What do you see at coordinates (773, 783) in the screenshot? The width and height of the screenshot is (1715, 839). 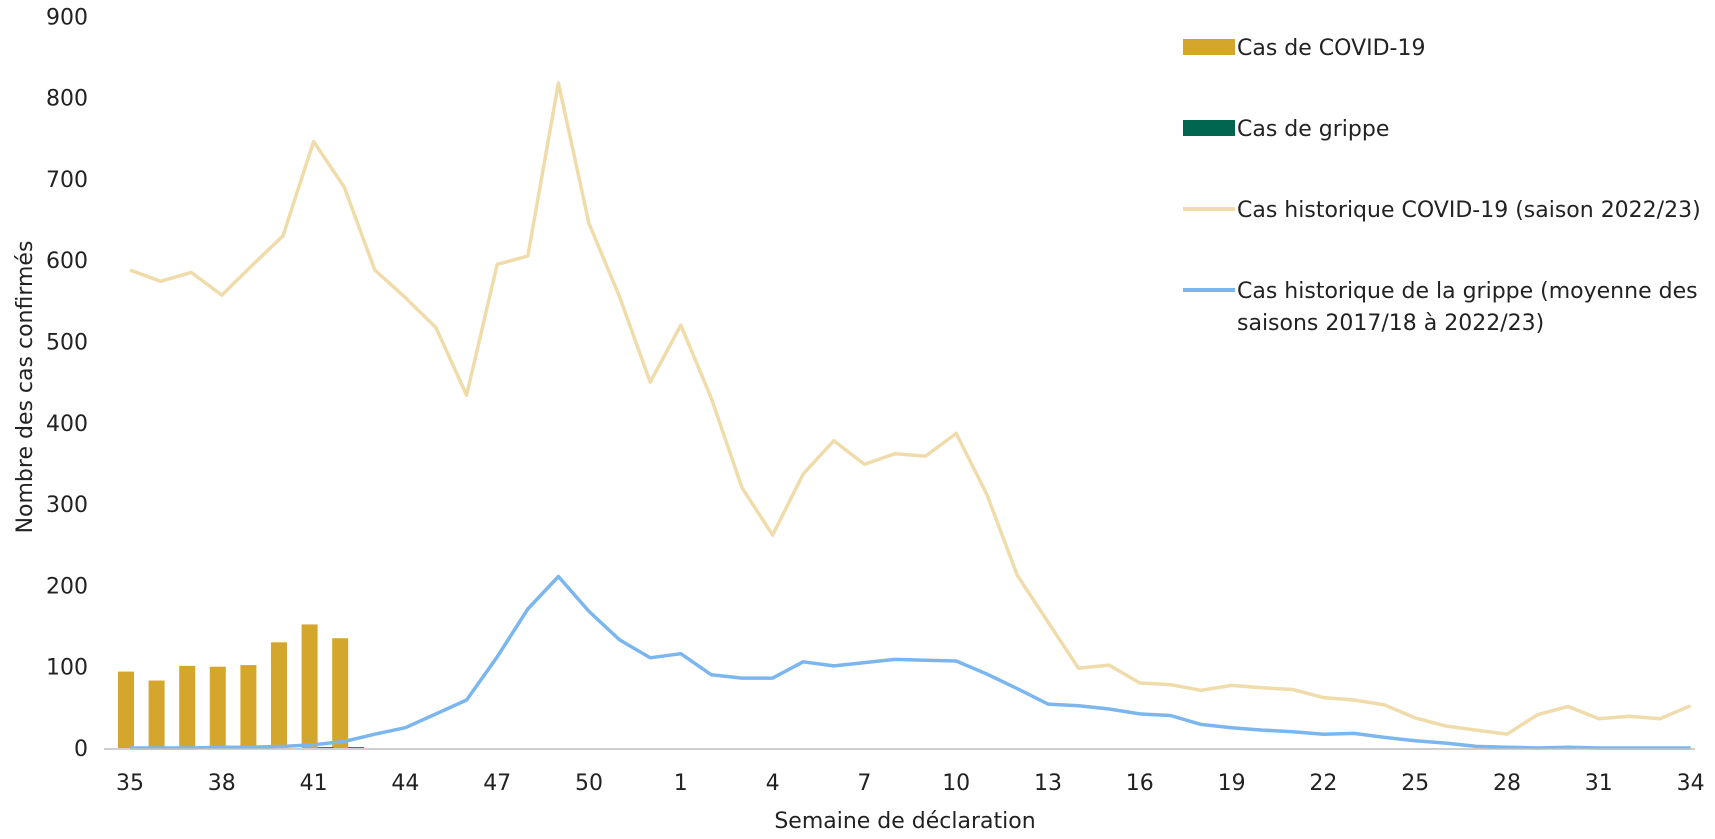 I see `x-tick-label: 4` at bounding box center [773, 783].